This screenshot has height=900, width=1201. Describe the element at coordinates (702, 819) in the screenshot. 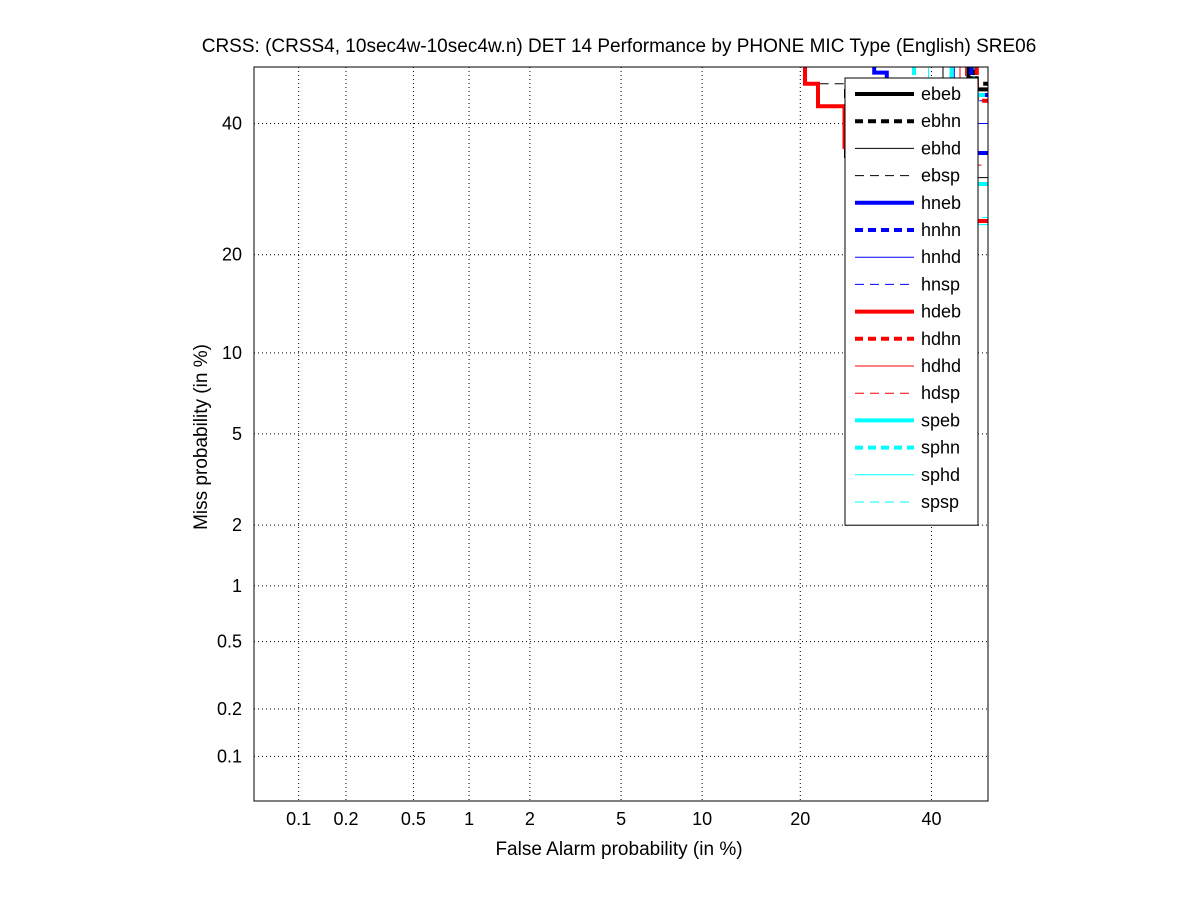

I see `x-tick-label: 10` at that location.